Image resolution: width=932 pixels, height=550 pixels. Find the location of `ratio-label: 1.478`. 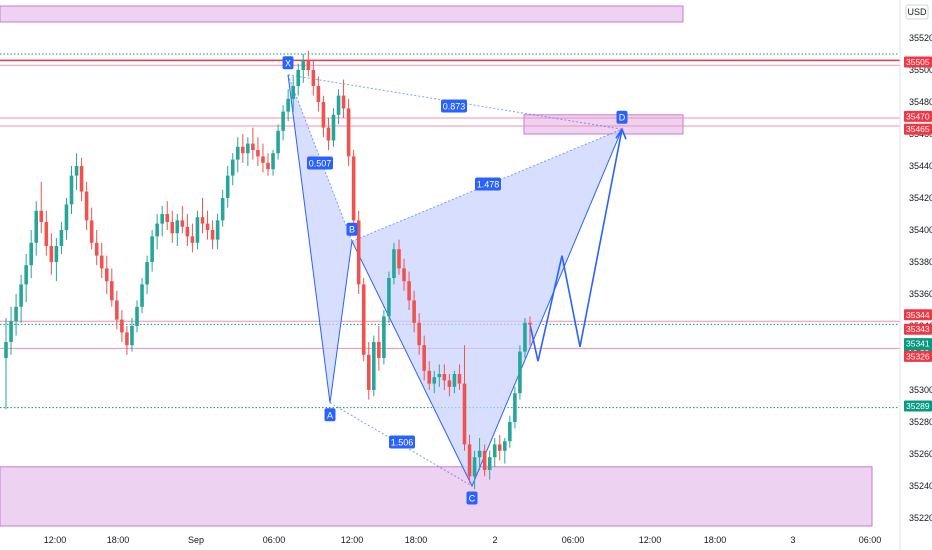

ratio-label: 1.478 is located at coordinates (488, 185).